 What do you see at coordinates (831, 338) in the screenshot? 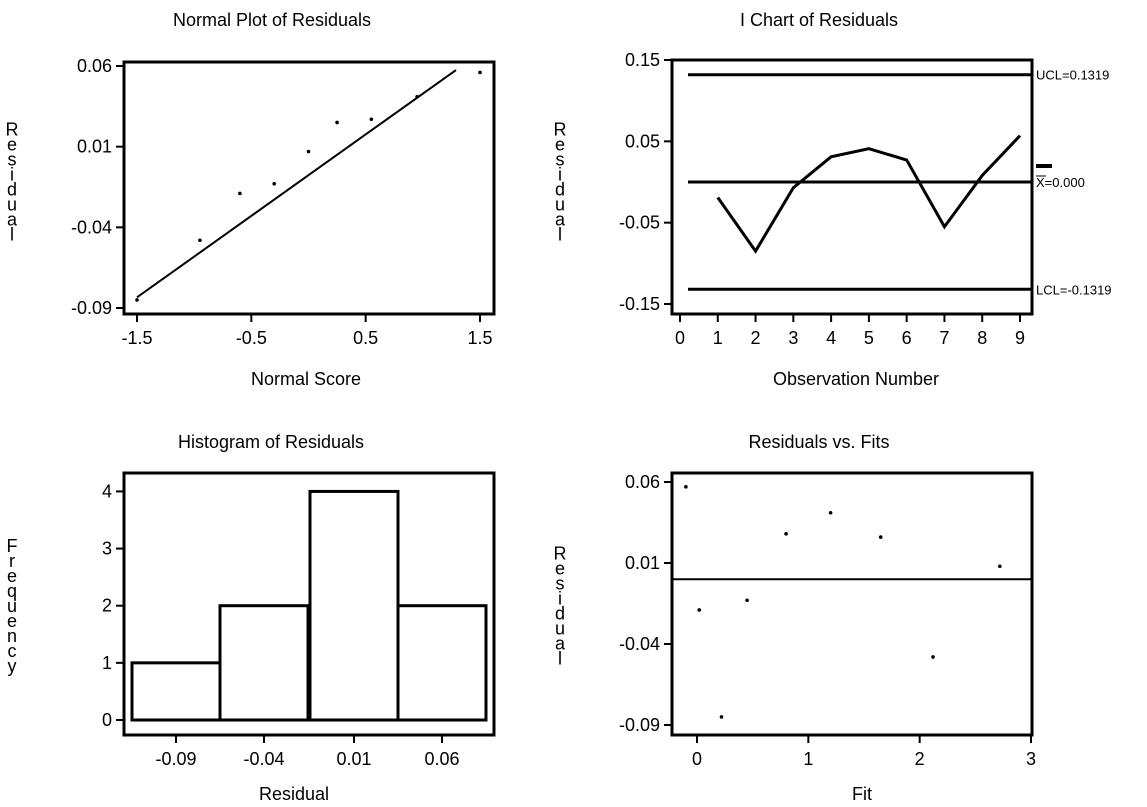
I see `x-tick-label: 4` at bounding box center [831, 338].